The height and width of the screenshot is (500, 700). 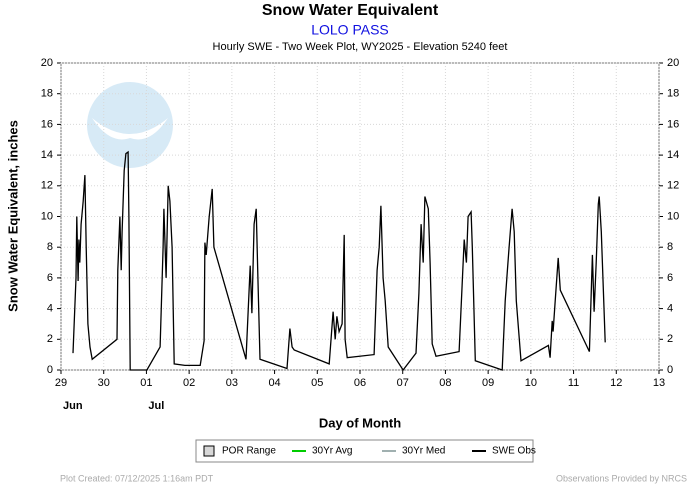 What do you see at coordinates (50, 278) in the screenshot?
I see `y-tick-label: 6` at bounding box center [50, 278].